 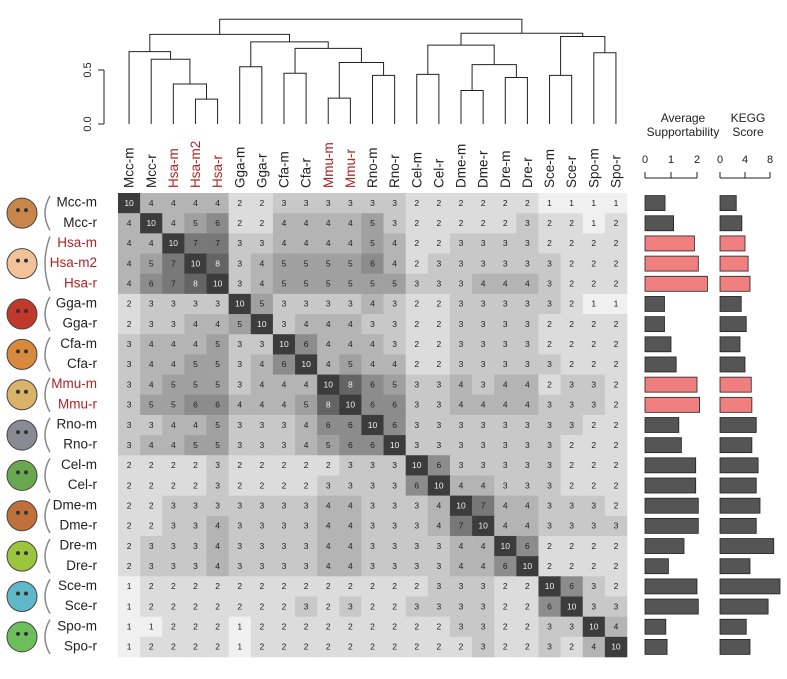 What do you see at coordinates (22, 596) in the screenshot?
I see `species-icon` at bounding box center [22, 596].